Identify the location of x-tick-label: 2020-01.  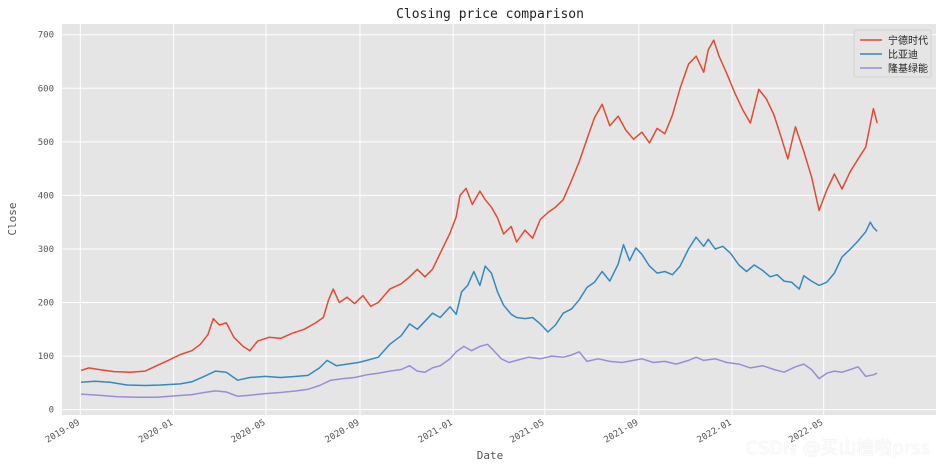
(156, 432).